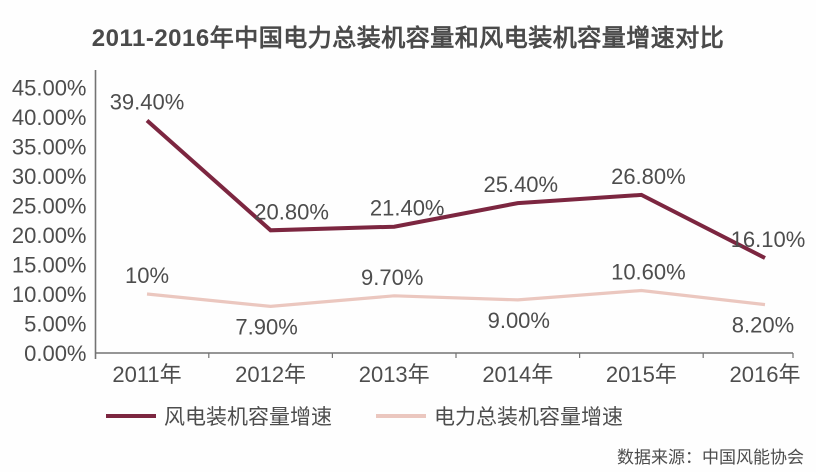 This screenshot has width=816, height=472. I want to click on legend-label-total: 电力总装机容量增速, so click(528, 417).